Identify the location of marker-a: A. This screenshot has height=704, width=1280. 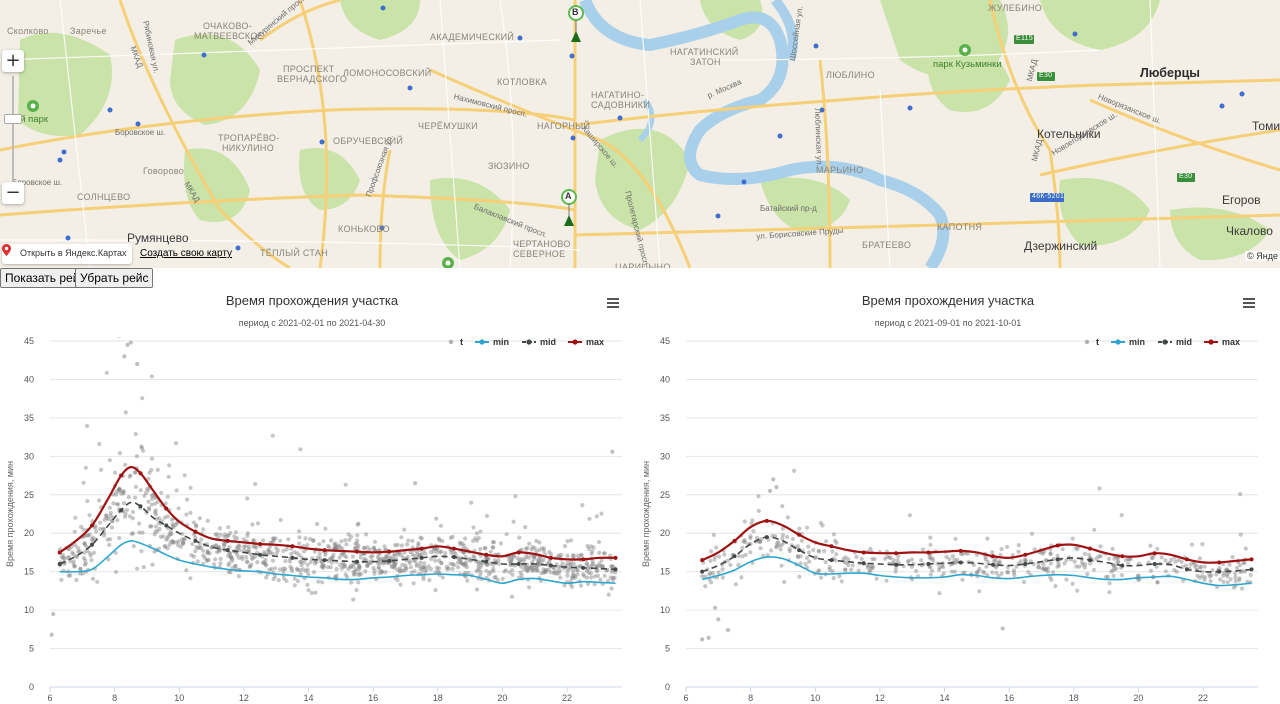
(569, 208).